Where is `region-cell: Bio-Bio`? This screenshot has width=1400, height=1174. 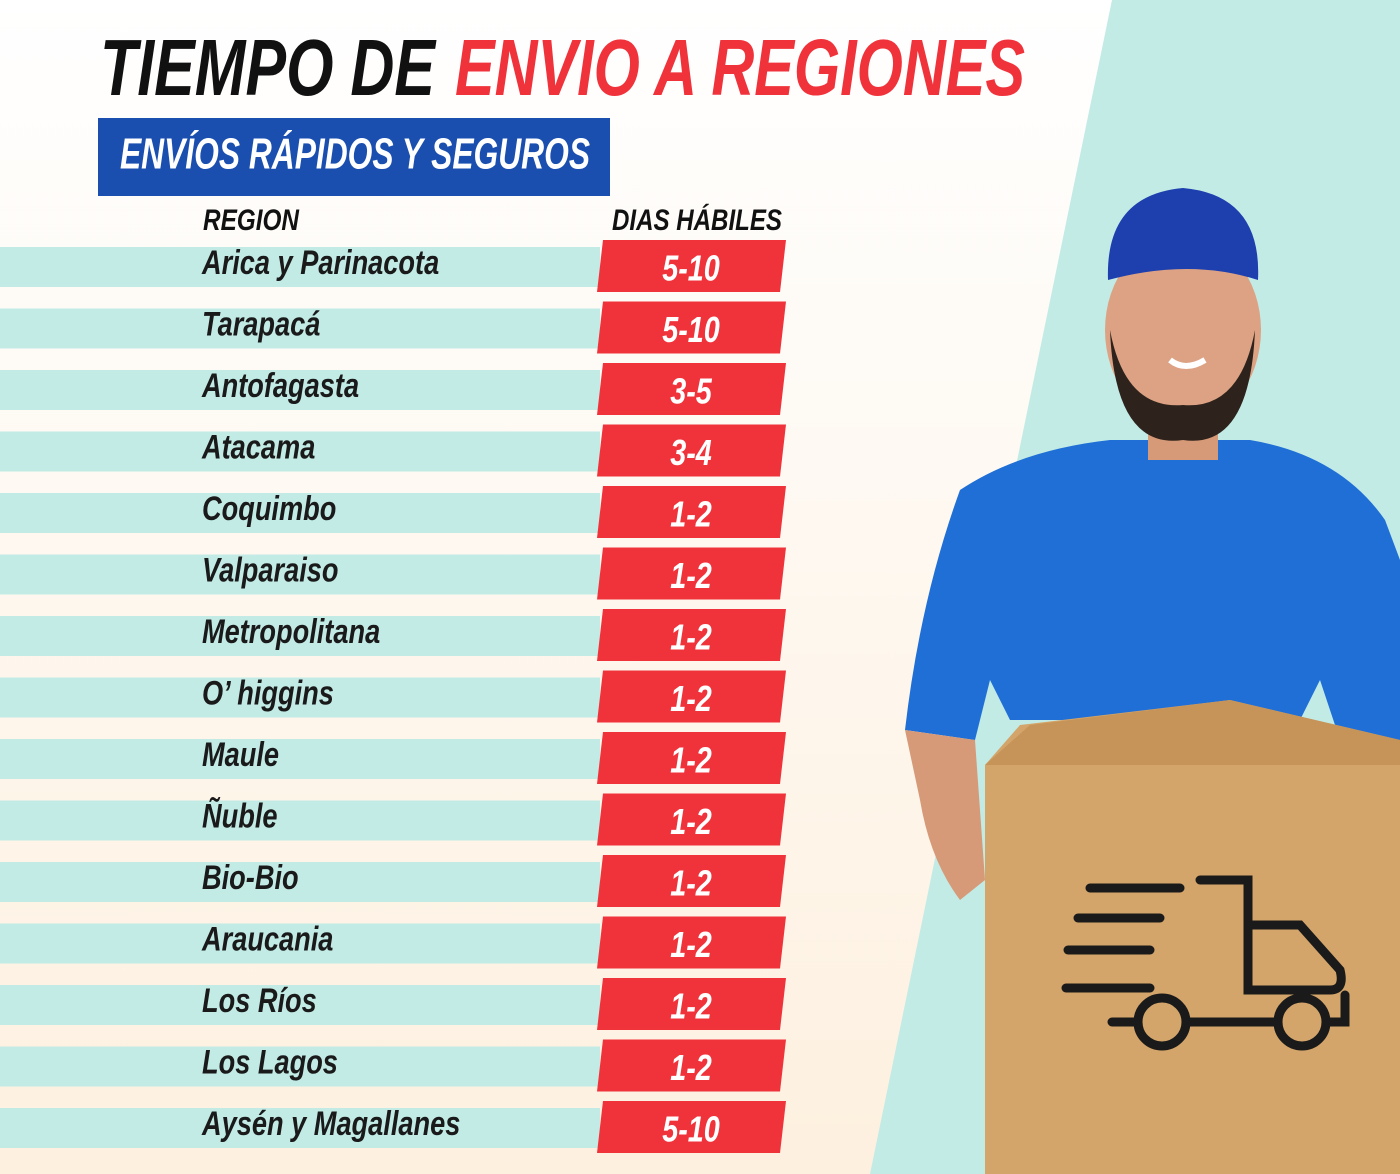
region-cell: Bio-Bio is located at coordinates (250, 877).